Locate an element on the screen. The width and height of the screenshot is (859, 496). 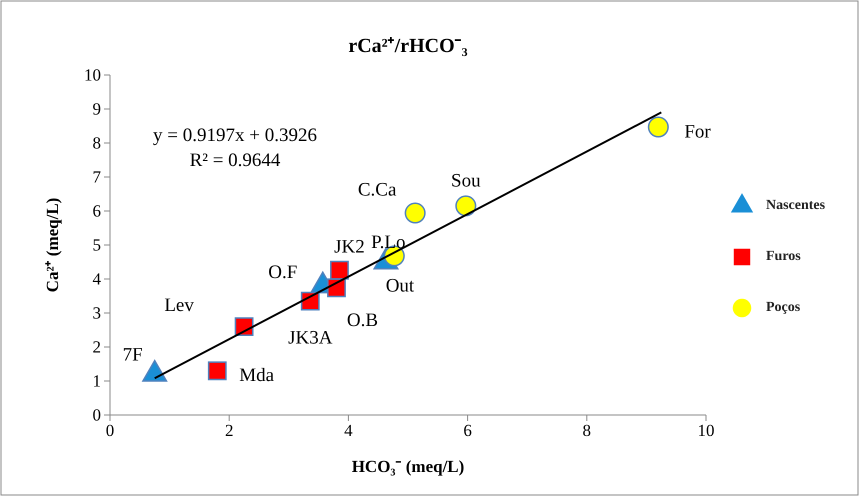
legend-label: Nascentes is located at coordinates (796, 206).